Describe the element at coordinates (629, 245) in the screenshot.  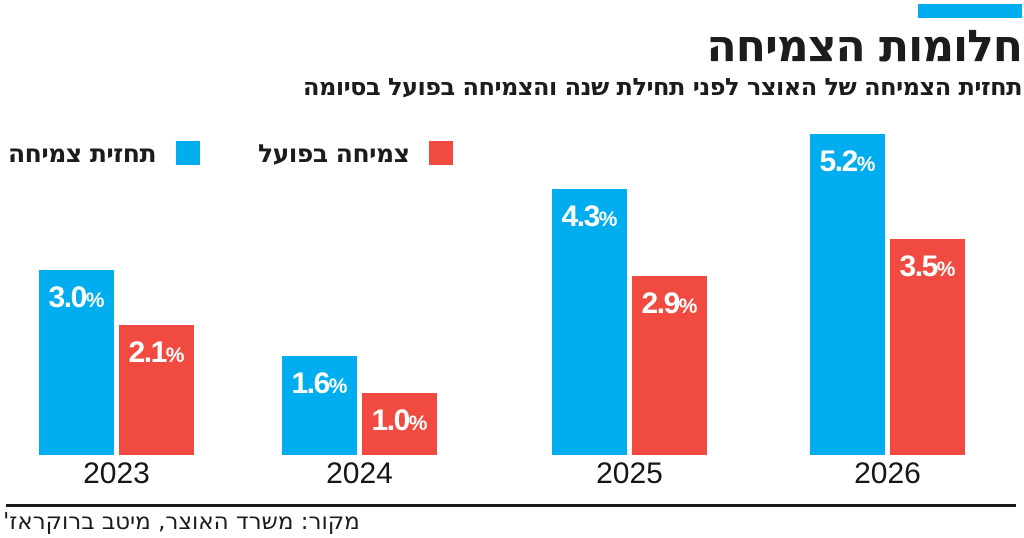
I see `bar-group-2025: 4.3% 2.9% 2025` at that location.